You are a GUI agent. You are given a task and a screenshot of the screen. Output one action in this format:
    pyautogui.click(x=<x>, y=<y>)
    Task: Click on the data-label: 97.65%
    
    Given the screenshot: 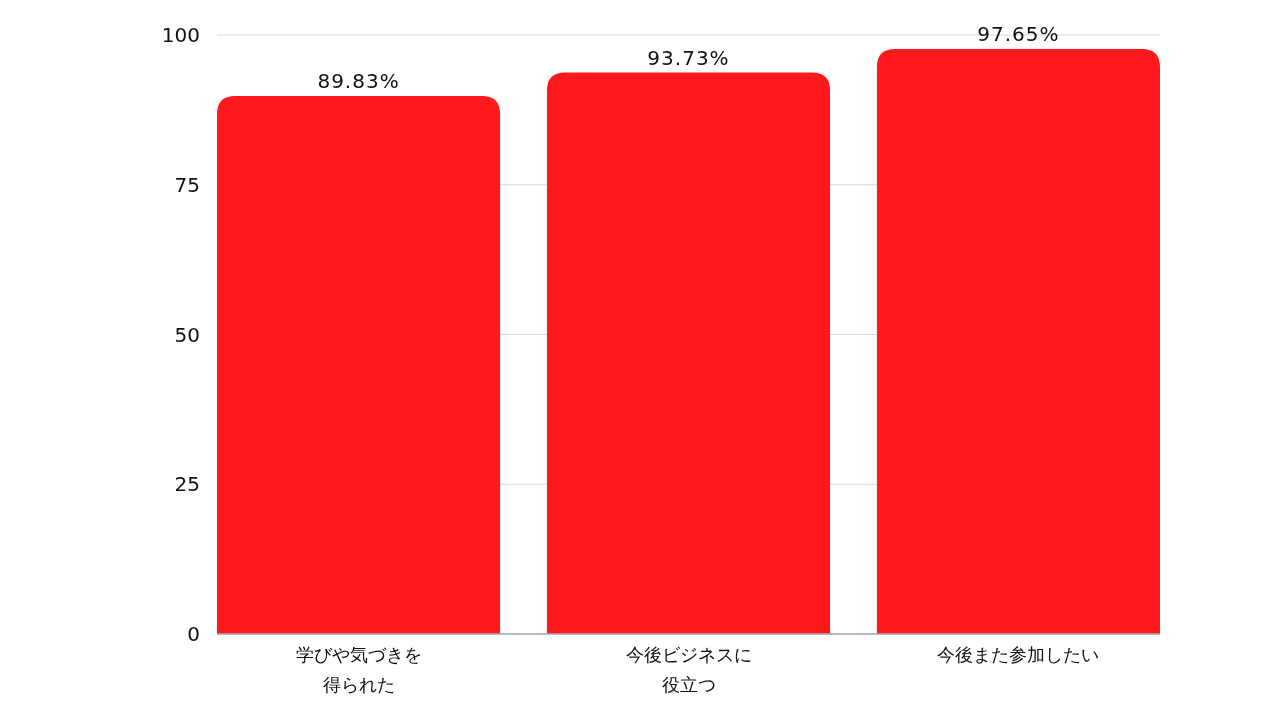 What is the action you would take?
    pyautogui.click(x=1018, y=34)
    